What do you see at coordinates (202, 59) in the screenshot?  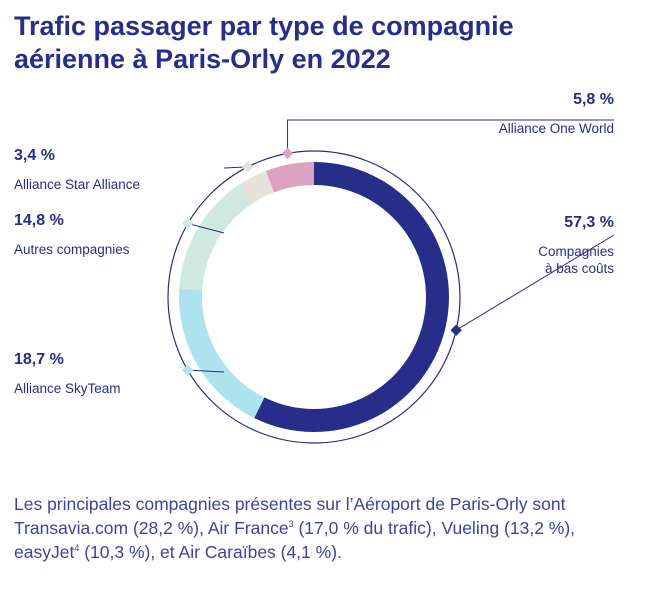 I see `chart-title-line-2: aérienne à Paris-Orly en 2022` at bounding box center [202, 59].